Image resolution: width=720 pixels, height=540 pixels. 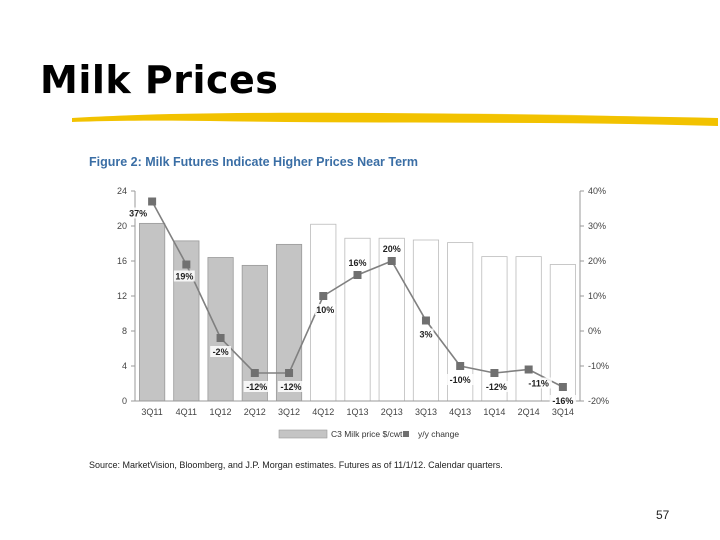 I want to click on yoy-marker-2Q12, so click(x=254, y=373).